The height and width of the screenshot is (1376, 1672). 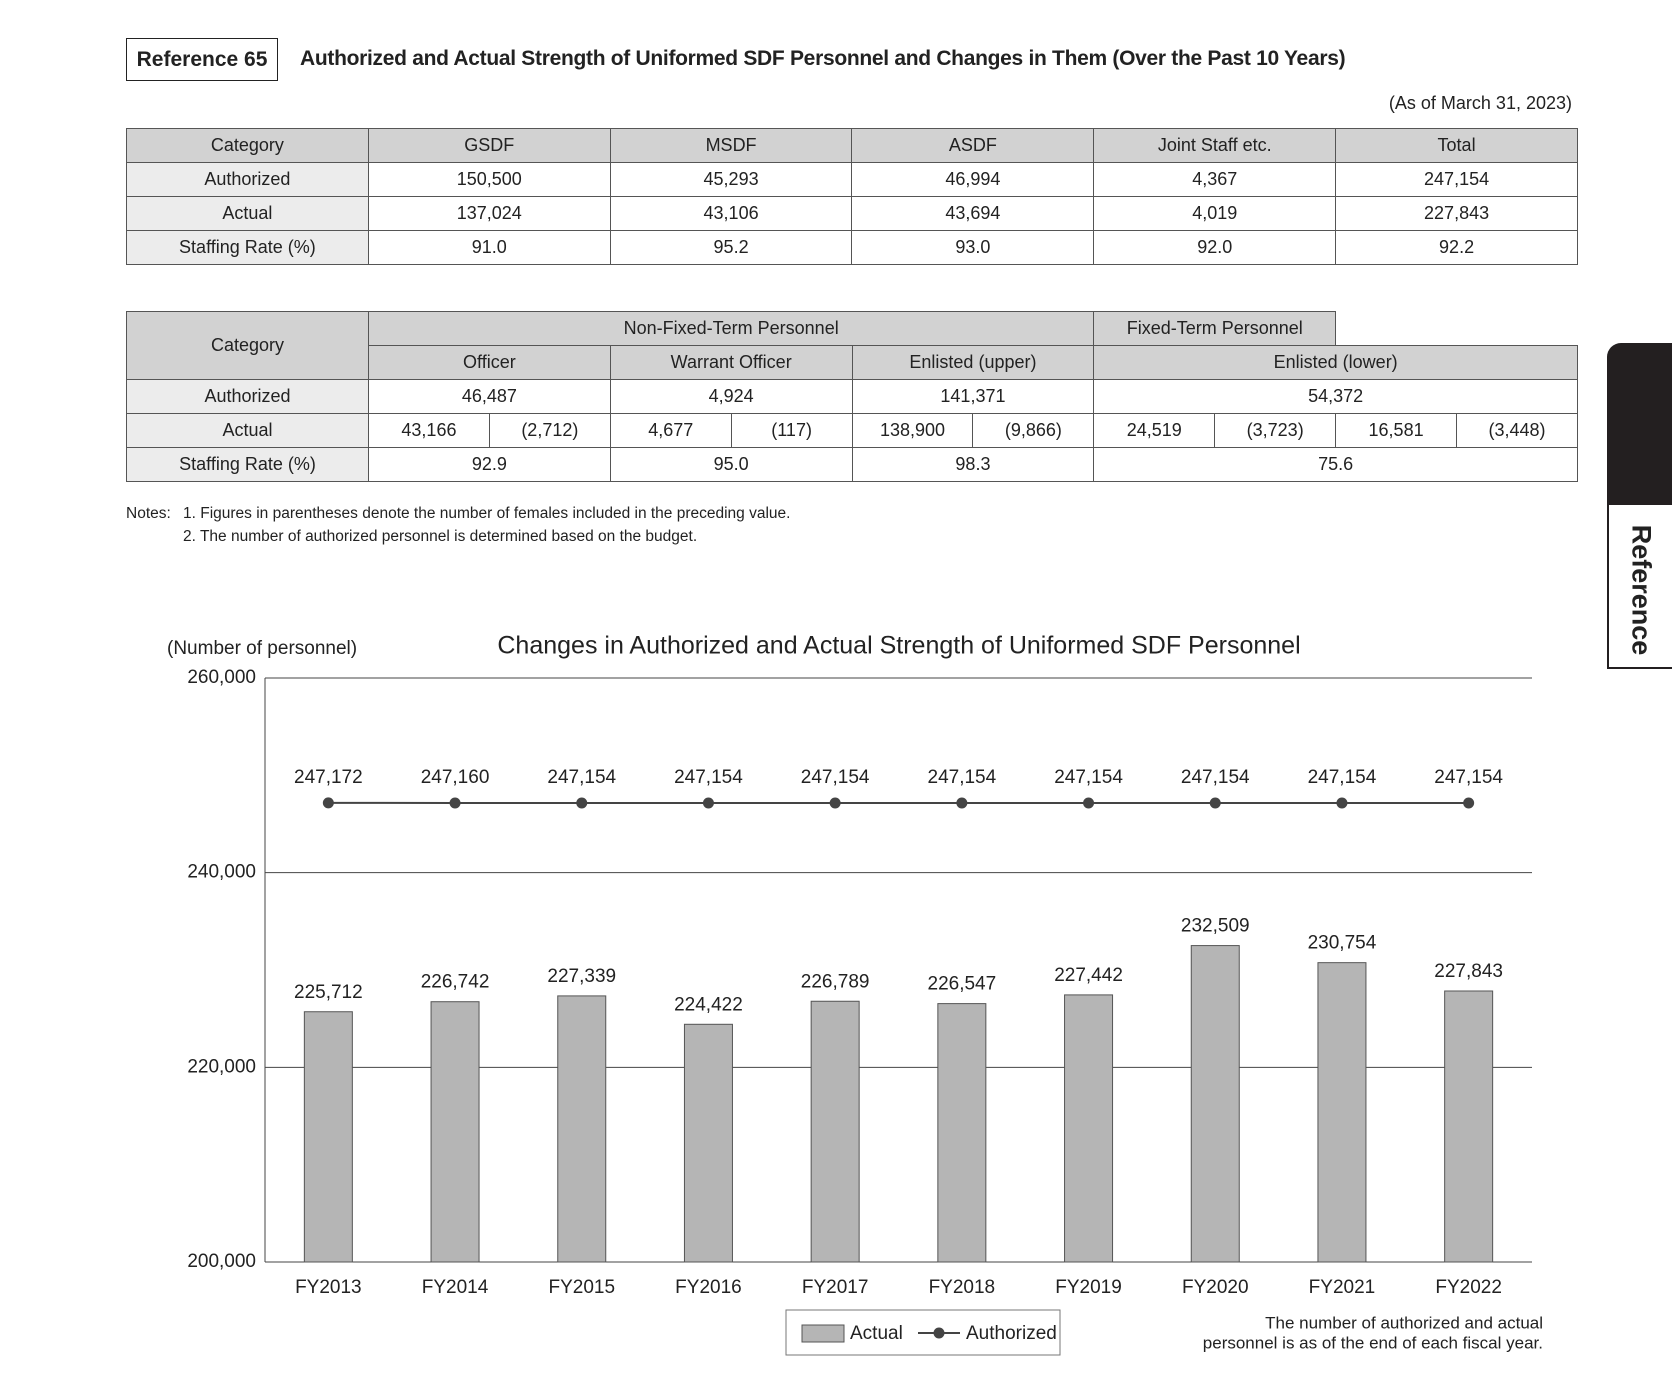 What do you see at coordinates (489, 247) in the screenshot?
I see `table-cell: 91.0` at bounding box center [489, 247].